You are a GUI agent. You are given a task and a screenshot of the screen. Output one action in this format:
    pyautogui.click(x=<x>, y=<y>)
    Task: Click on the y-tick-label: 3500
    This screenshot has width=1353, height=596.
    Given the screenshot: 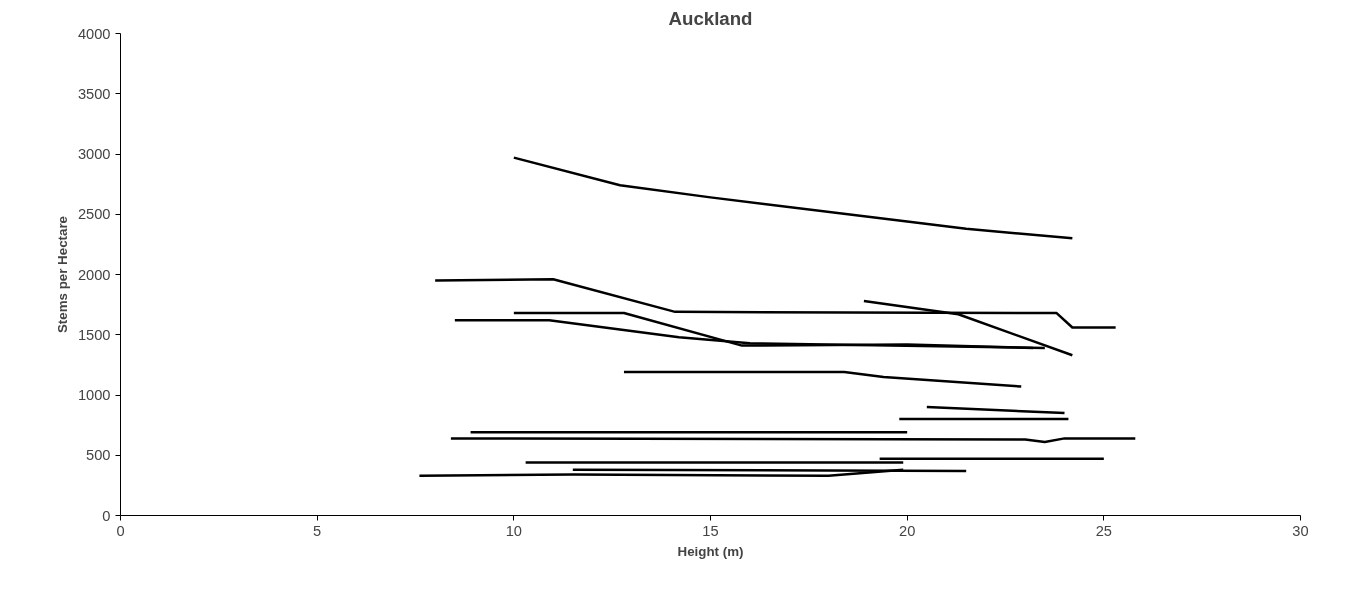 What is the action you would take?
    pyautogui.click(x=94, y=93)
    